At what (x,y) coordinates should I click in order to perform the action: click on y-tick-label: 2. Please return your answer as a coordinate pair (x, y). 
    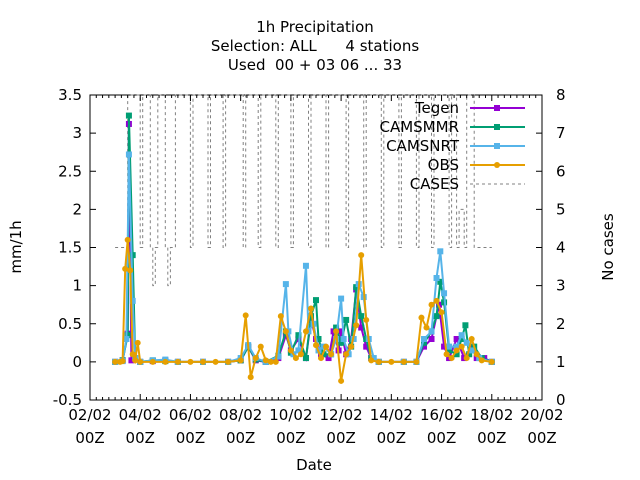
    Looking at the image, I should click on (77, 209).